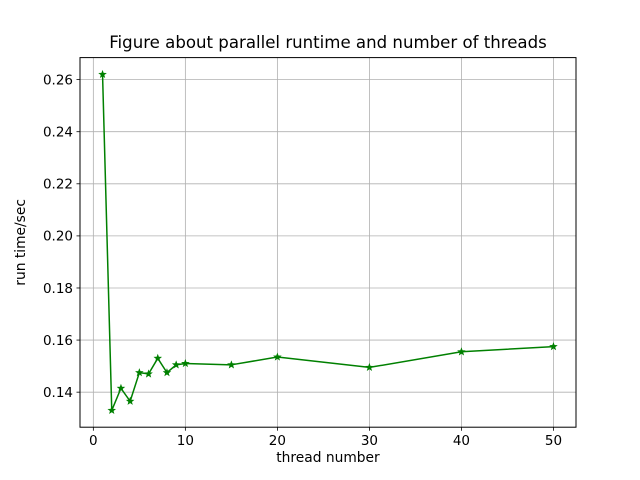  I want to click on x-tick-label: 50, so click(553, 441).